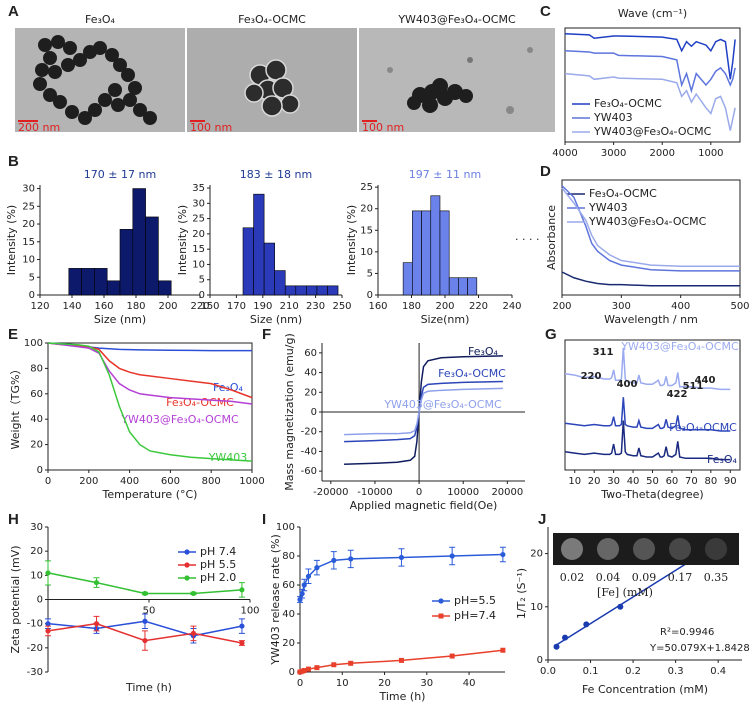 The image size is (753, 707). I want to click on peak-label: 220, so click(591, 376).